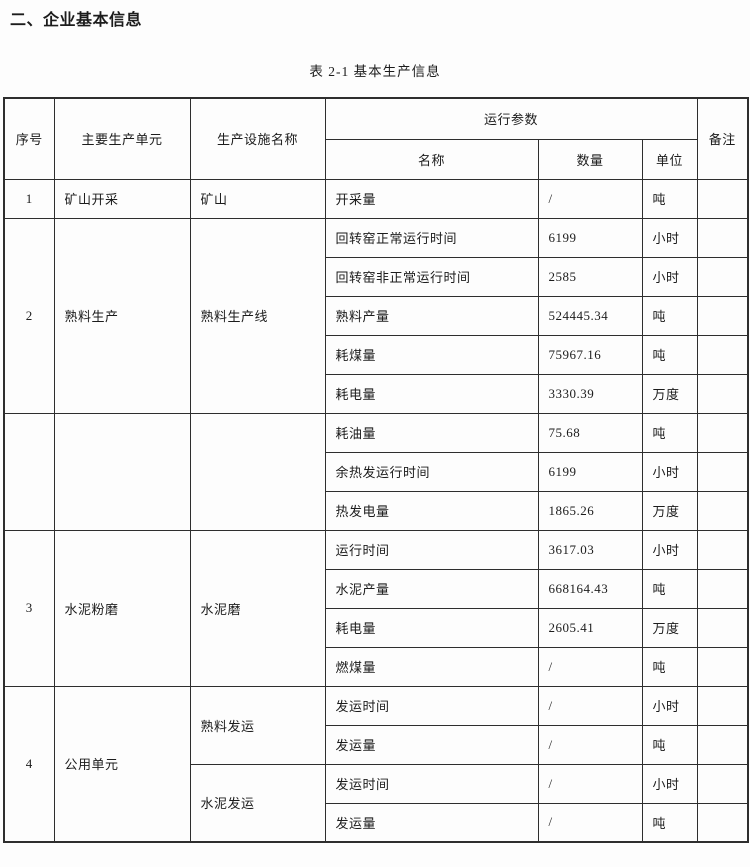 This screenshot has width=750, height=867. What do you see at coordinates (431, 198) in the screenshot?
I see `param-name-cell: 开采量` at bounding box center [431, 198].